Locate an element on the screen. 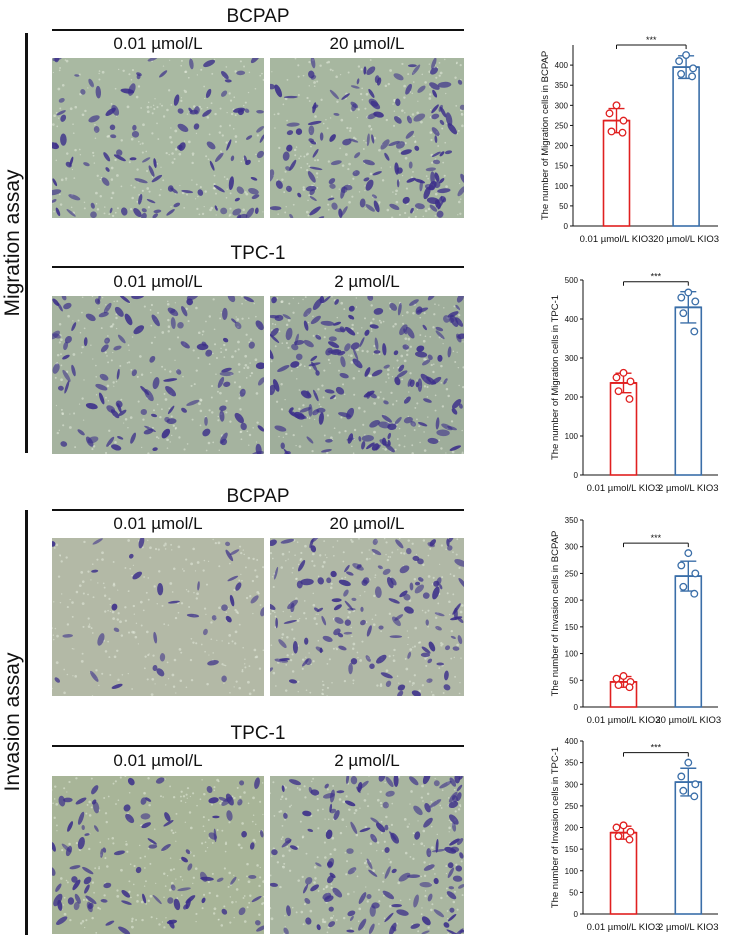 This screenshot has width=735, height=939. panel-divider is located at coordinates (258, 746).